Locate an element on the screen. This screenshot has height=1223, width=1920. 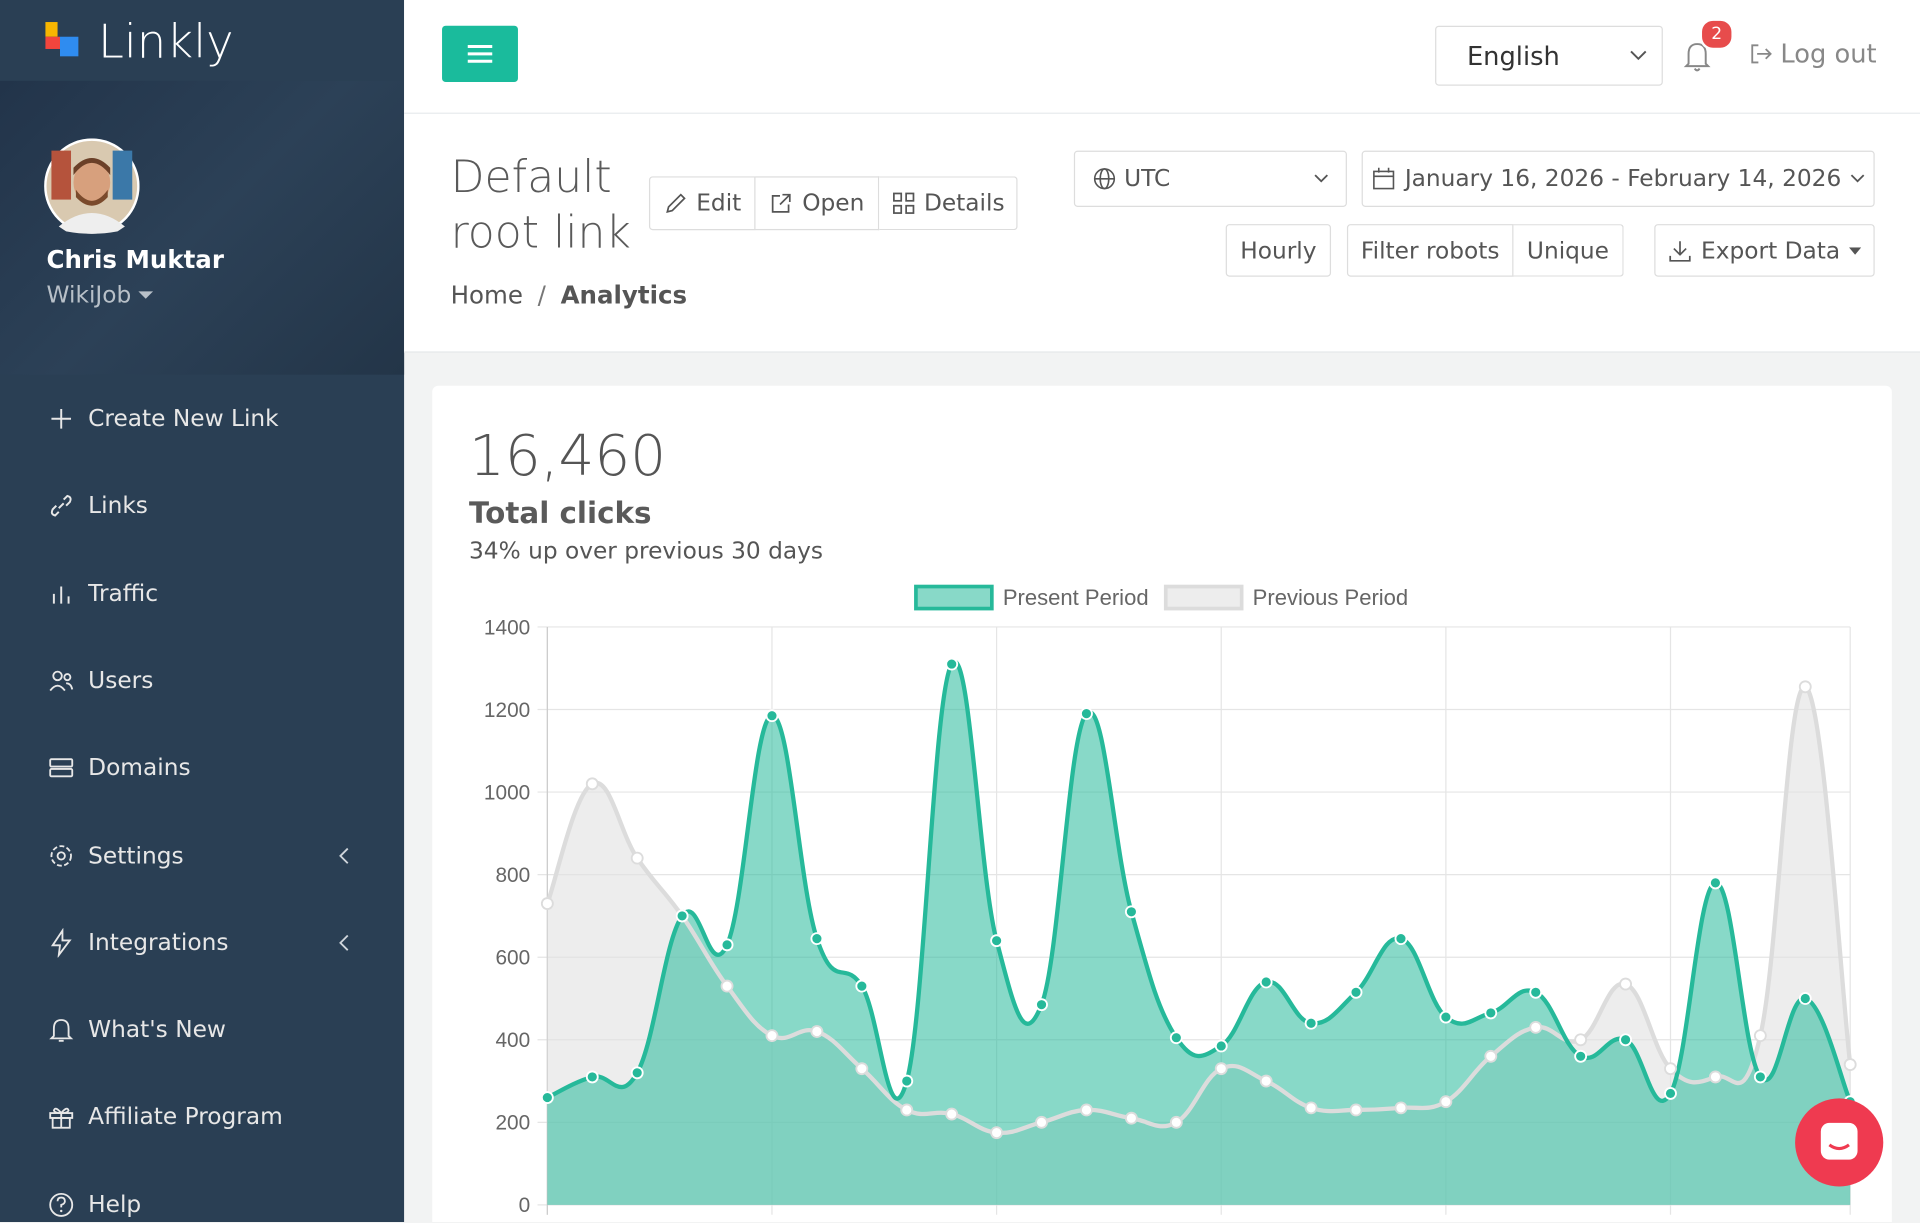
export-button: Export Data is located at coordinates (1764, 250).